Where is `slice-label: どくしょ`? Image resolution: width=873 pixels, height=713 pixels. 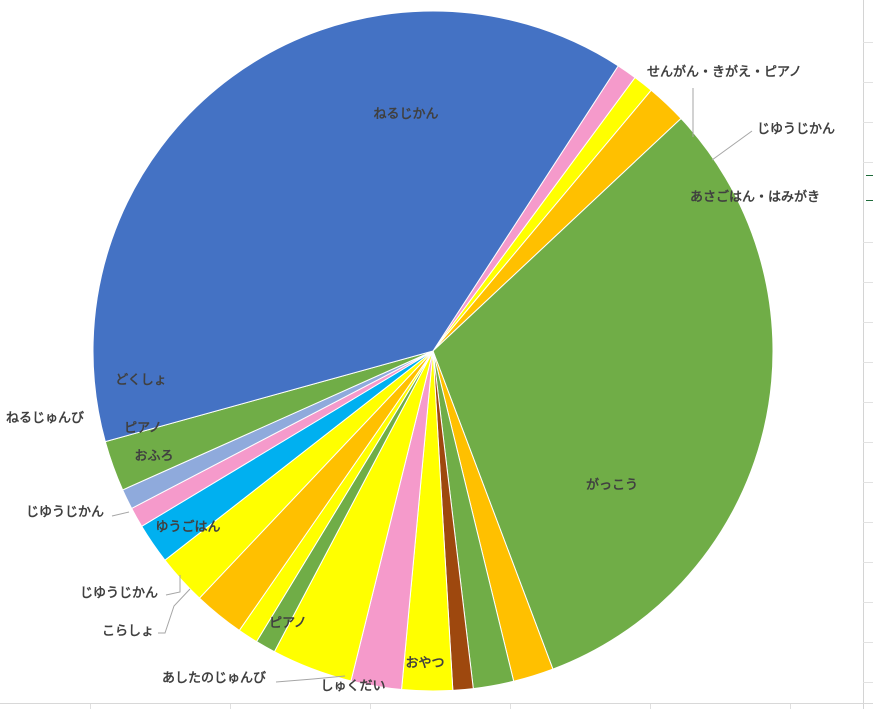
slice-label: どくしょ is located at coordinates (141, 380).